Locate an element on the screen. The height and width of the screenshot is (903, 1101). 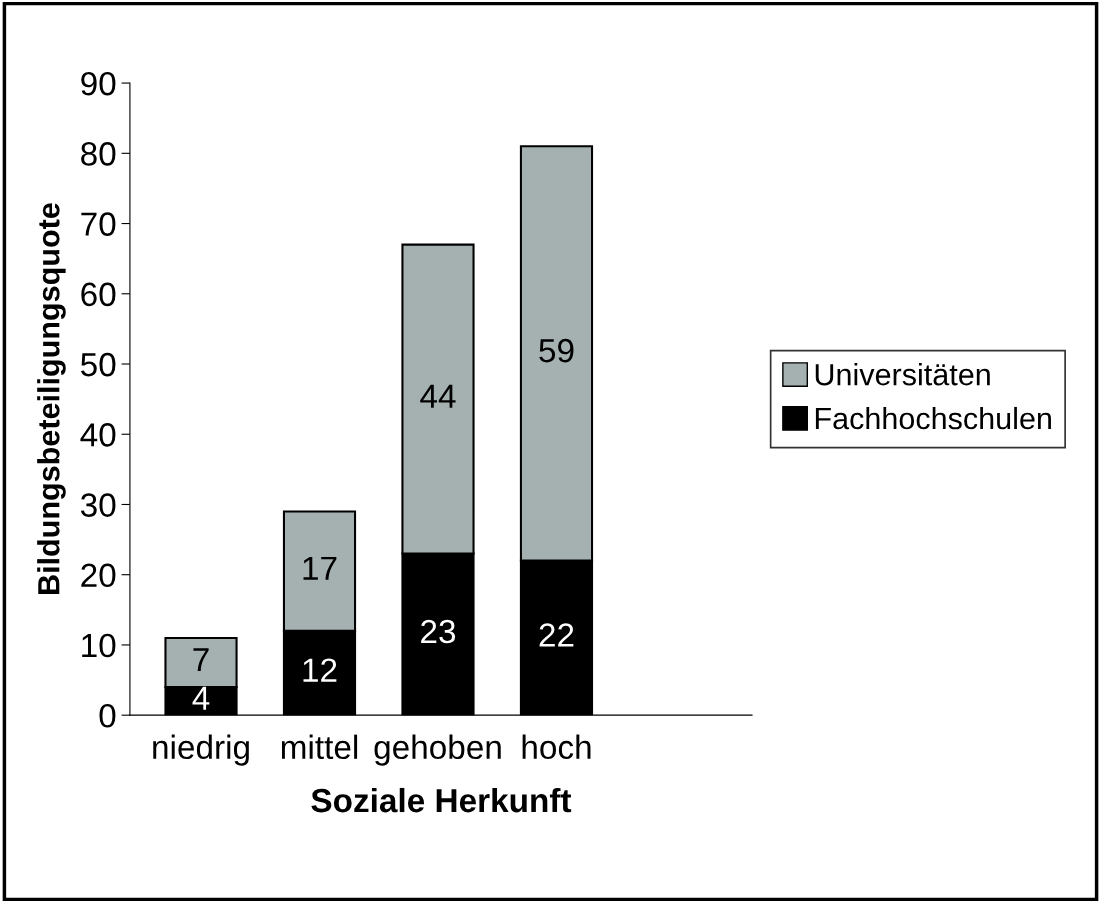
y-tick-label: 0 is located at coordinates (107, 715).